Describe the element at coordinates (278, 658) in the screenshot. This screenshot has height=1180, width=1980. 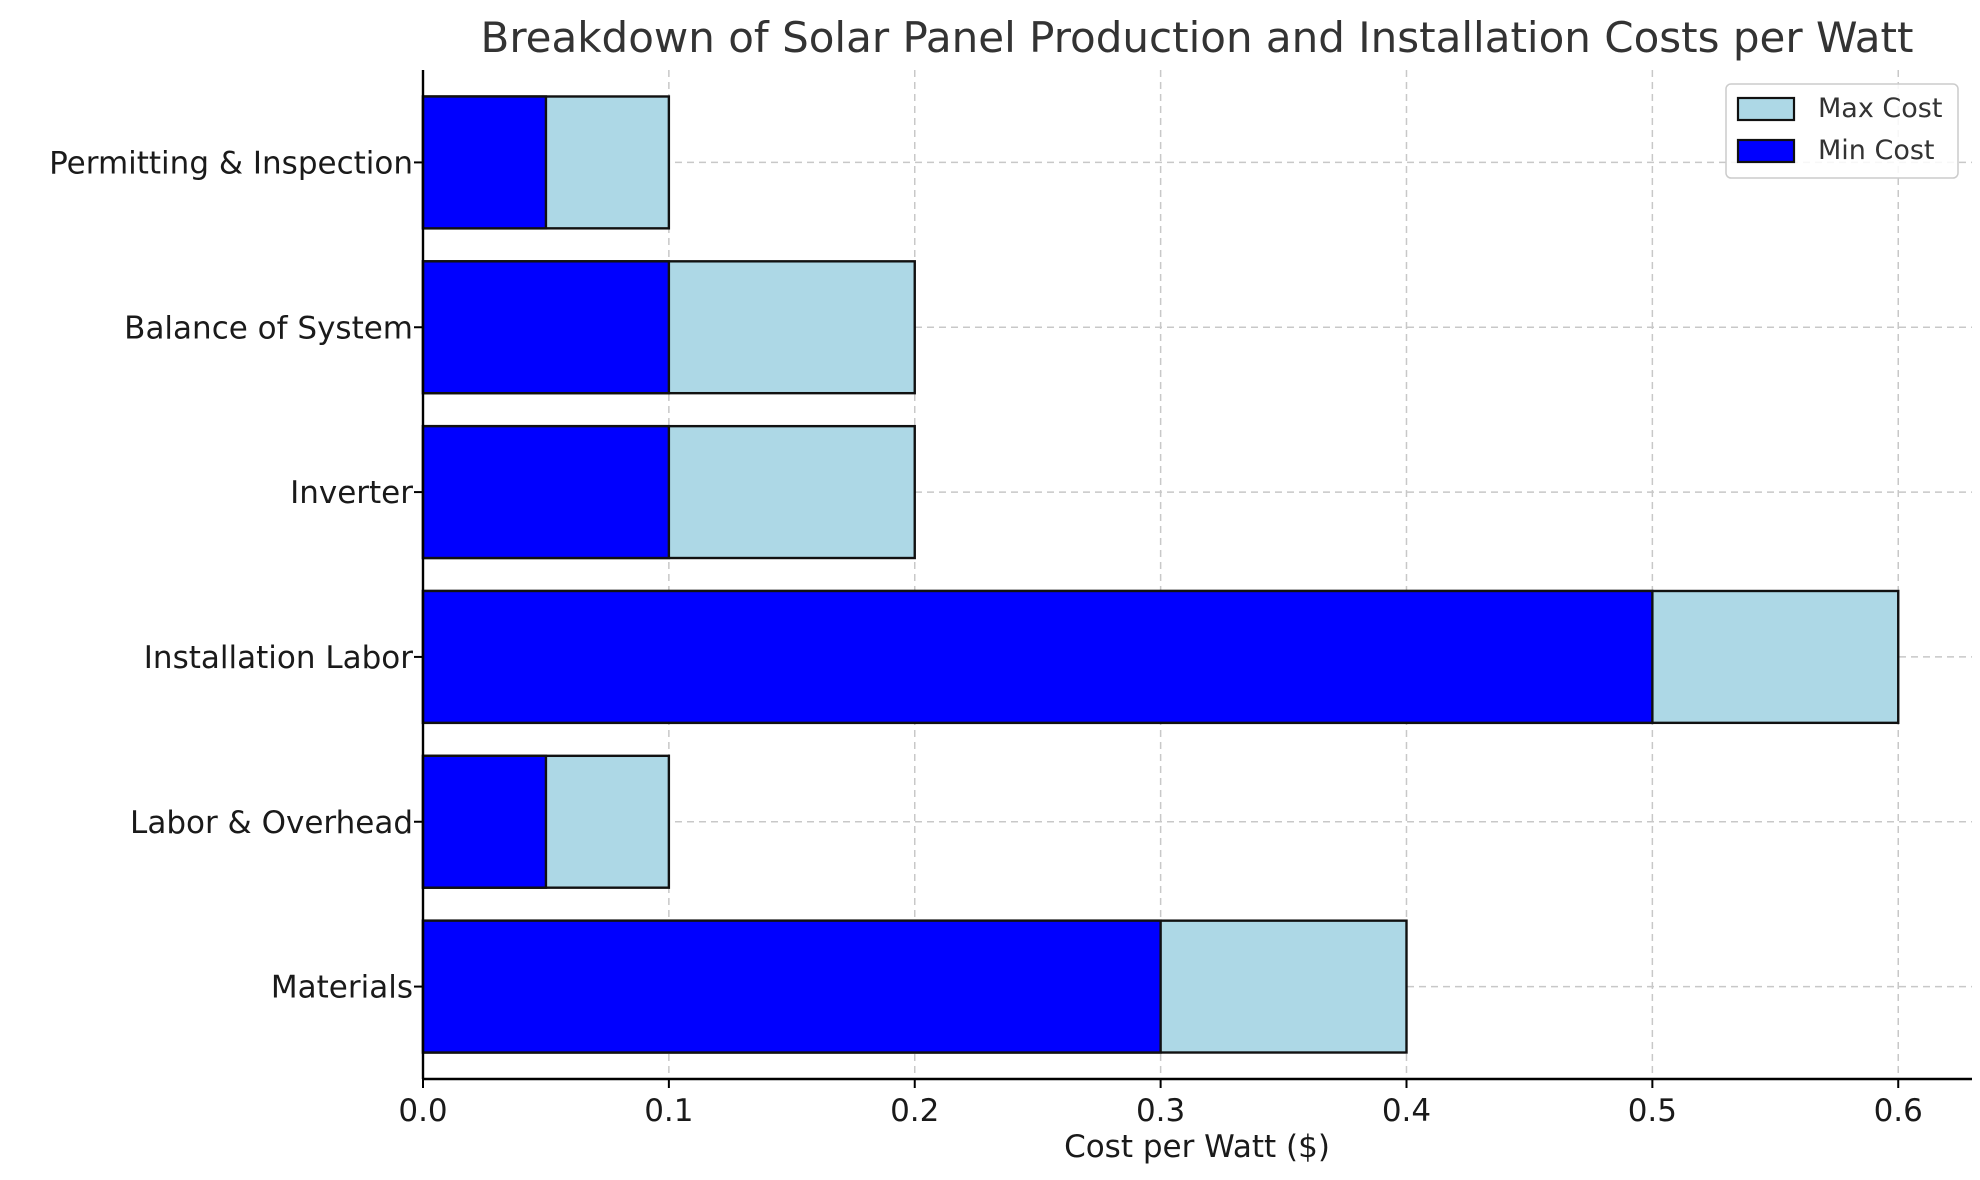
I see `y-tick-label: Installation Labor` at that location.